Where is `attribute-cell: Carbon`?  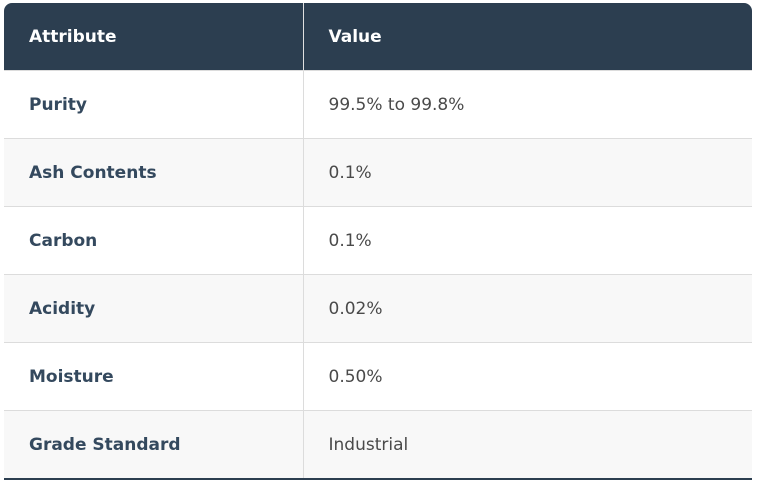
attribute-cell: Carbon is located at coordinates (153, 240).